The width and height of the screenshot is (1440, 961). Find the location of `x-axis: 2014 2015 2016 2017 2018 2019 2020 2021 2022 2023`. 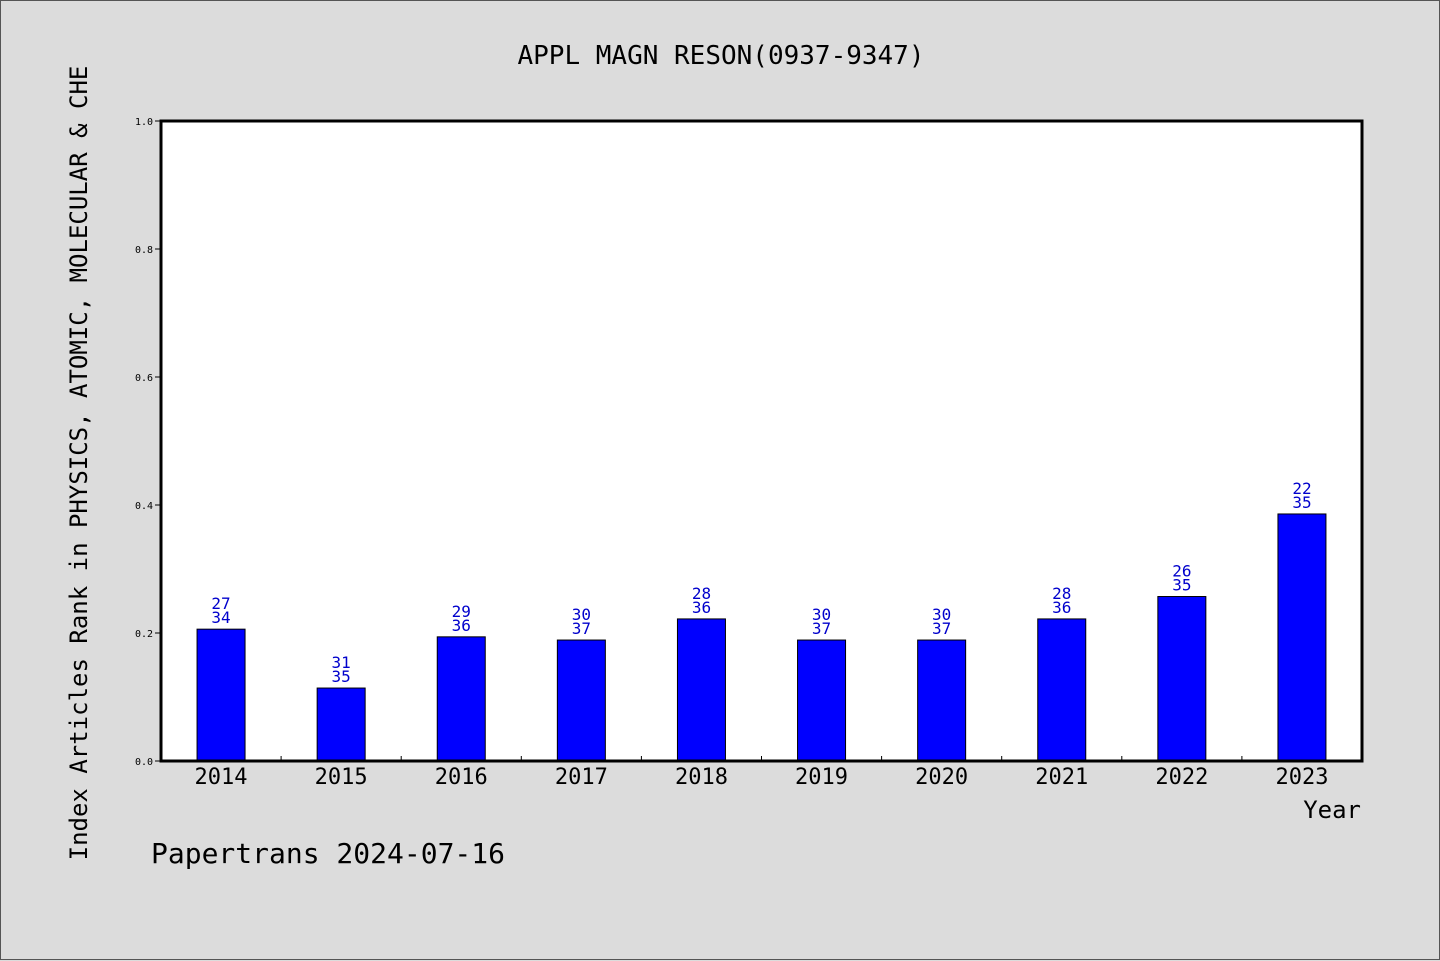

x-axis: 2014 2015 2016 2017 2018 2019 2020 2021 2022 2023 is located at coordinates (761, 773).